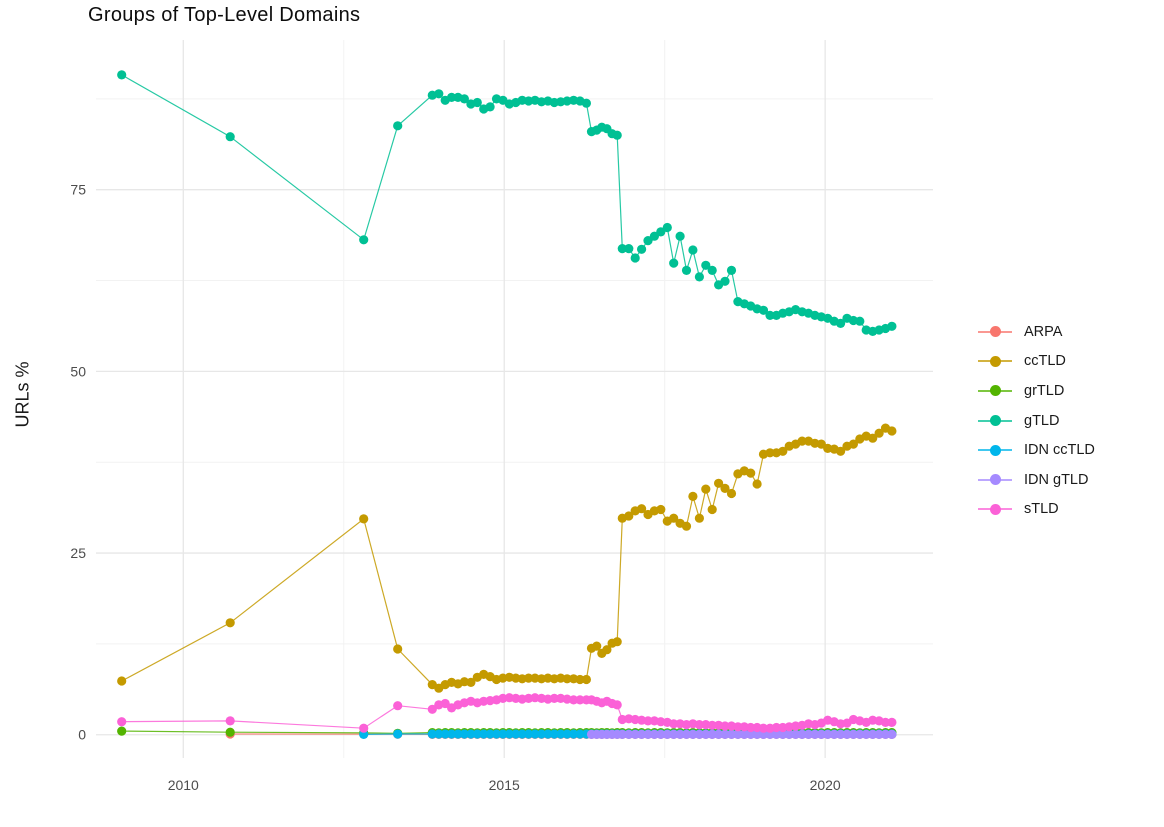 Image resolution: width=1164 pixels, height=827 pixels. I want to click on y-tick-label: 75, so click(78, 190).